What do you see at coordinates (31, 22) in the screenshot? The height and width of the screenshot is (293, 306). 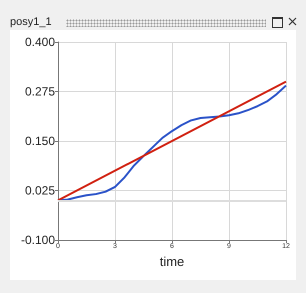 I see `chart-title: posy1_1` at bounding box center [31, 22].